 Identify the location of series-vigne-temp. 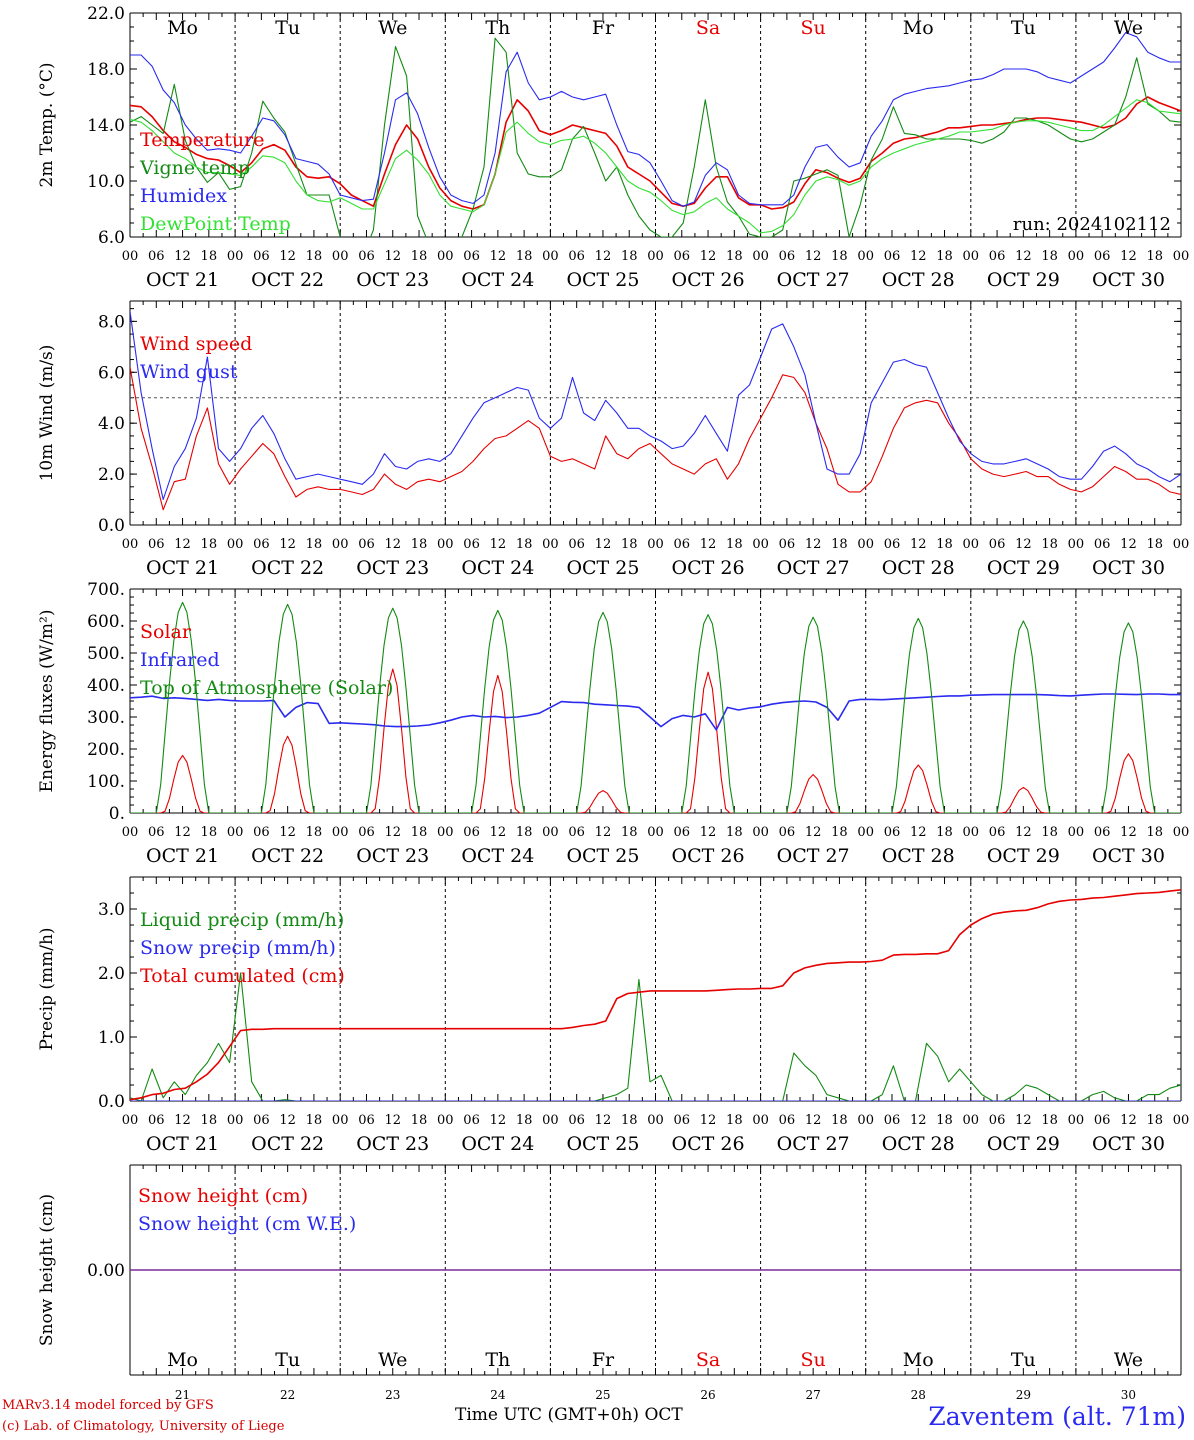
(655, 137).